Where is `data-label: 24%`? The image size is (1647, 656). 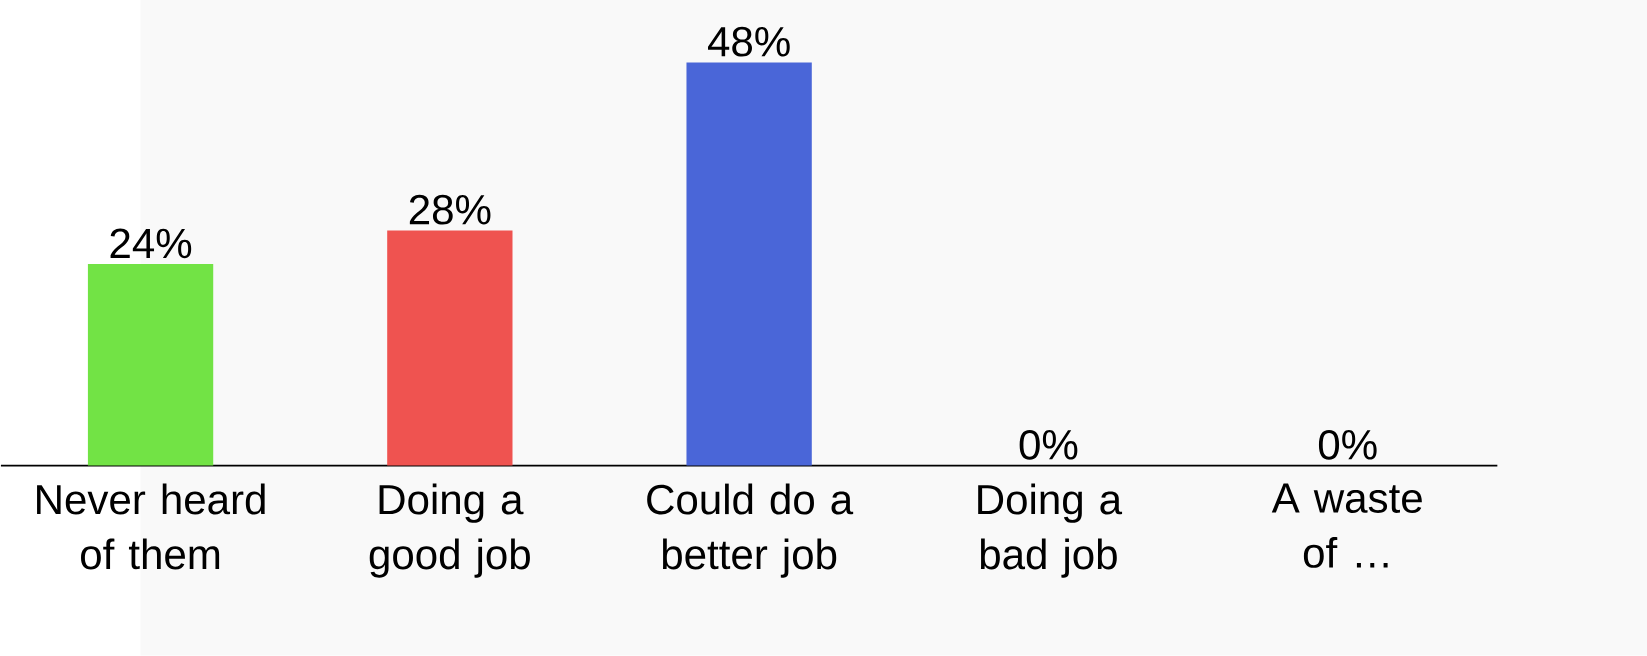
data-label: 24% is located at coordinates (151, 243).